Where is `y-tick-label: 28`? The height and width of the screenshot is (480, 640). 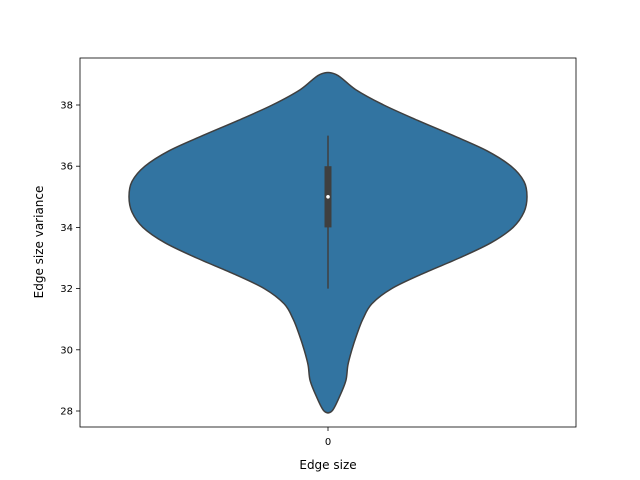 y-tick-label: 28 is located at coordinates (66, 412).